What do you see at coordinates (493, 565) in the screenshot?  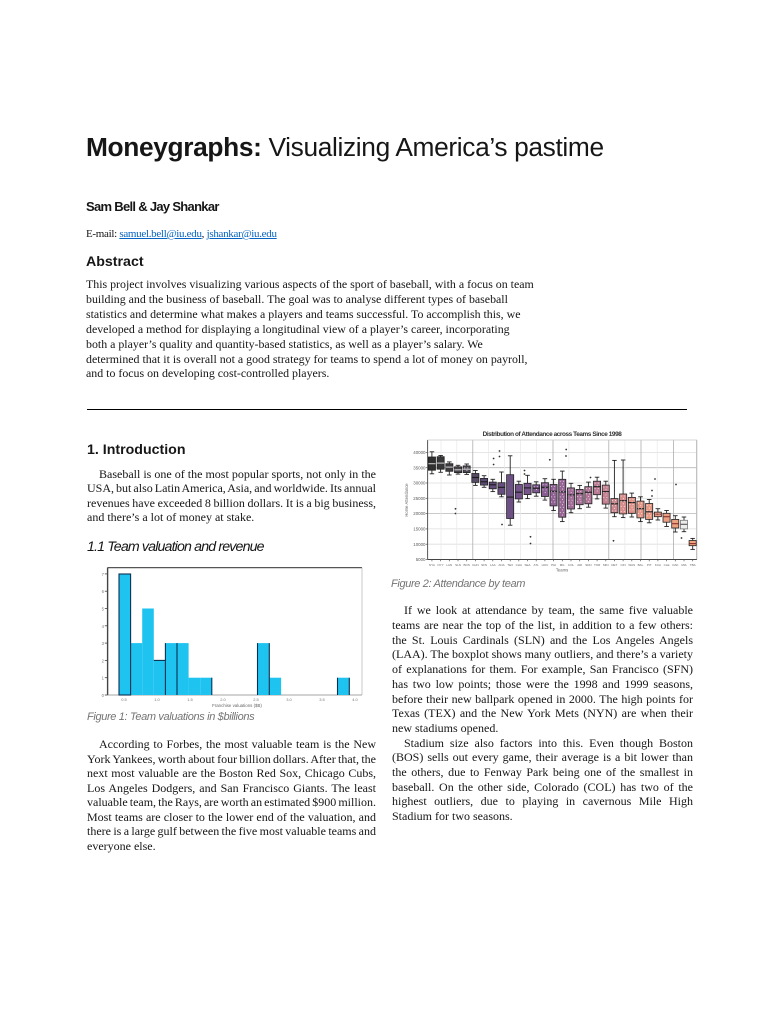 I see `svg-text: LAA` at bounding box center [493, 565].